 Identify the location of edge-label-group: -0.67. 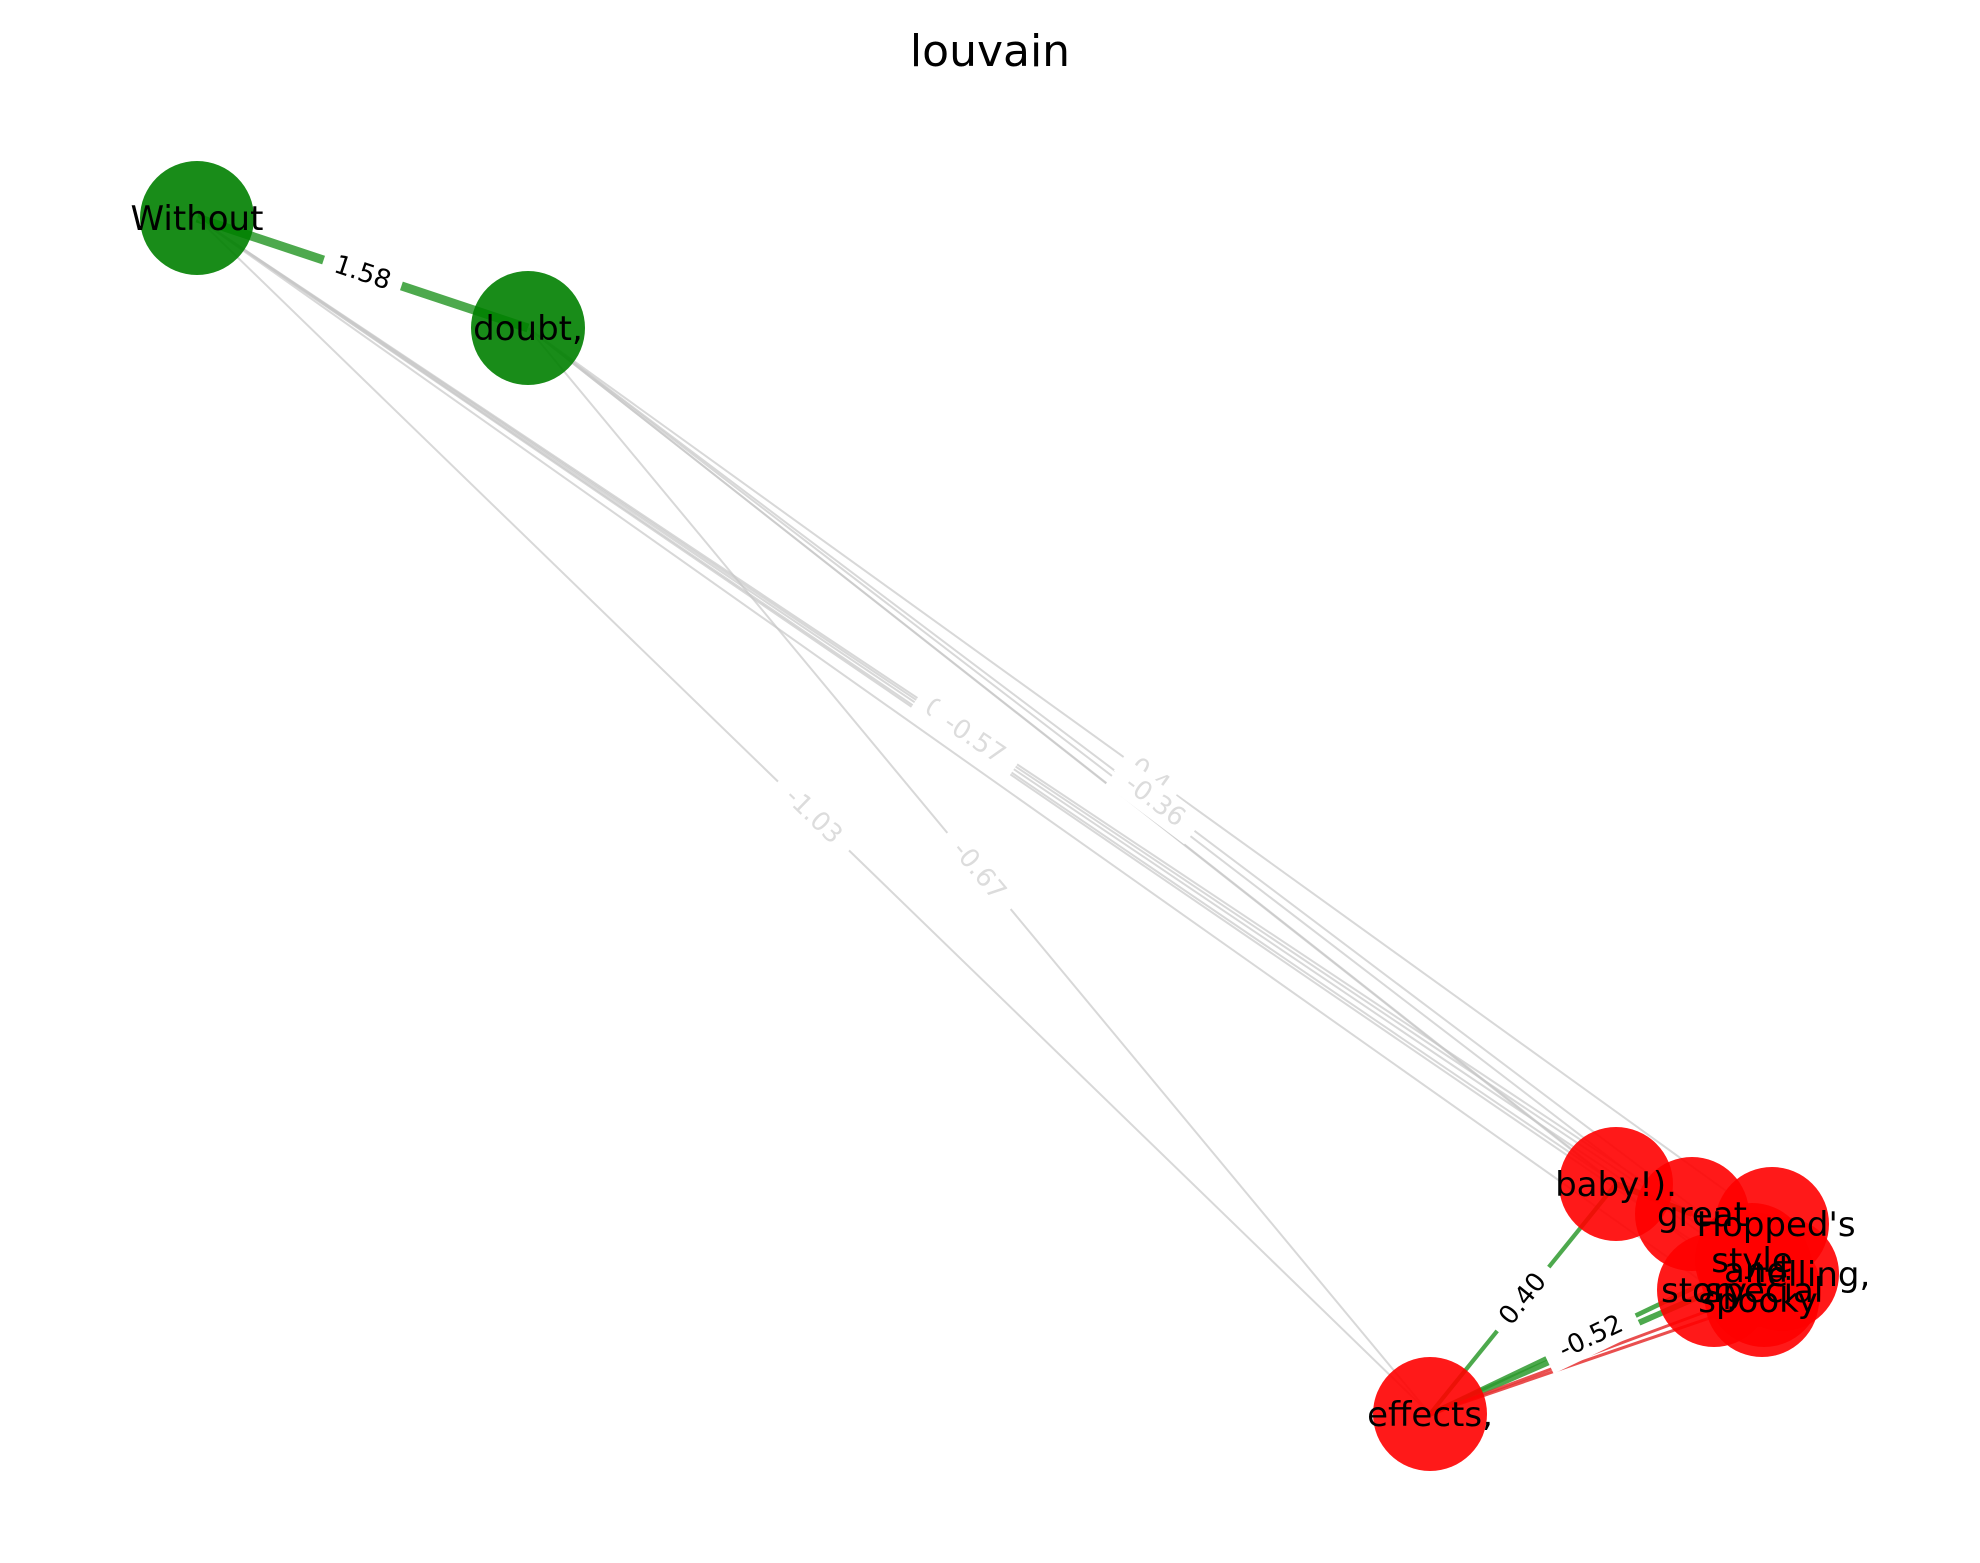
(979, 871).